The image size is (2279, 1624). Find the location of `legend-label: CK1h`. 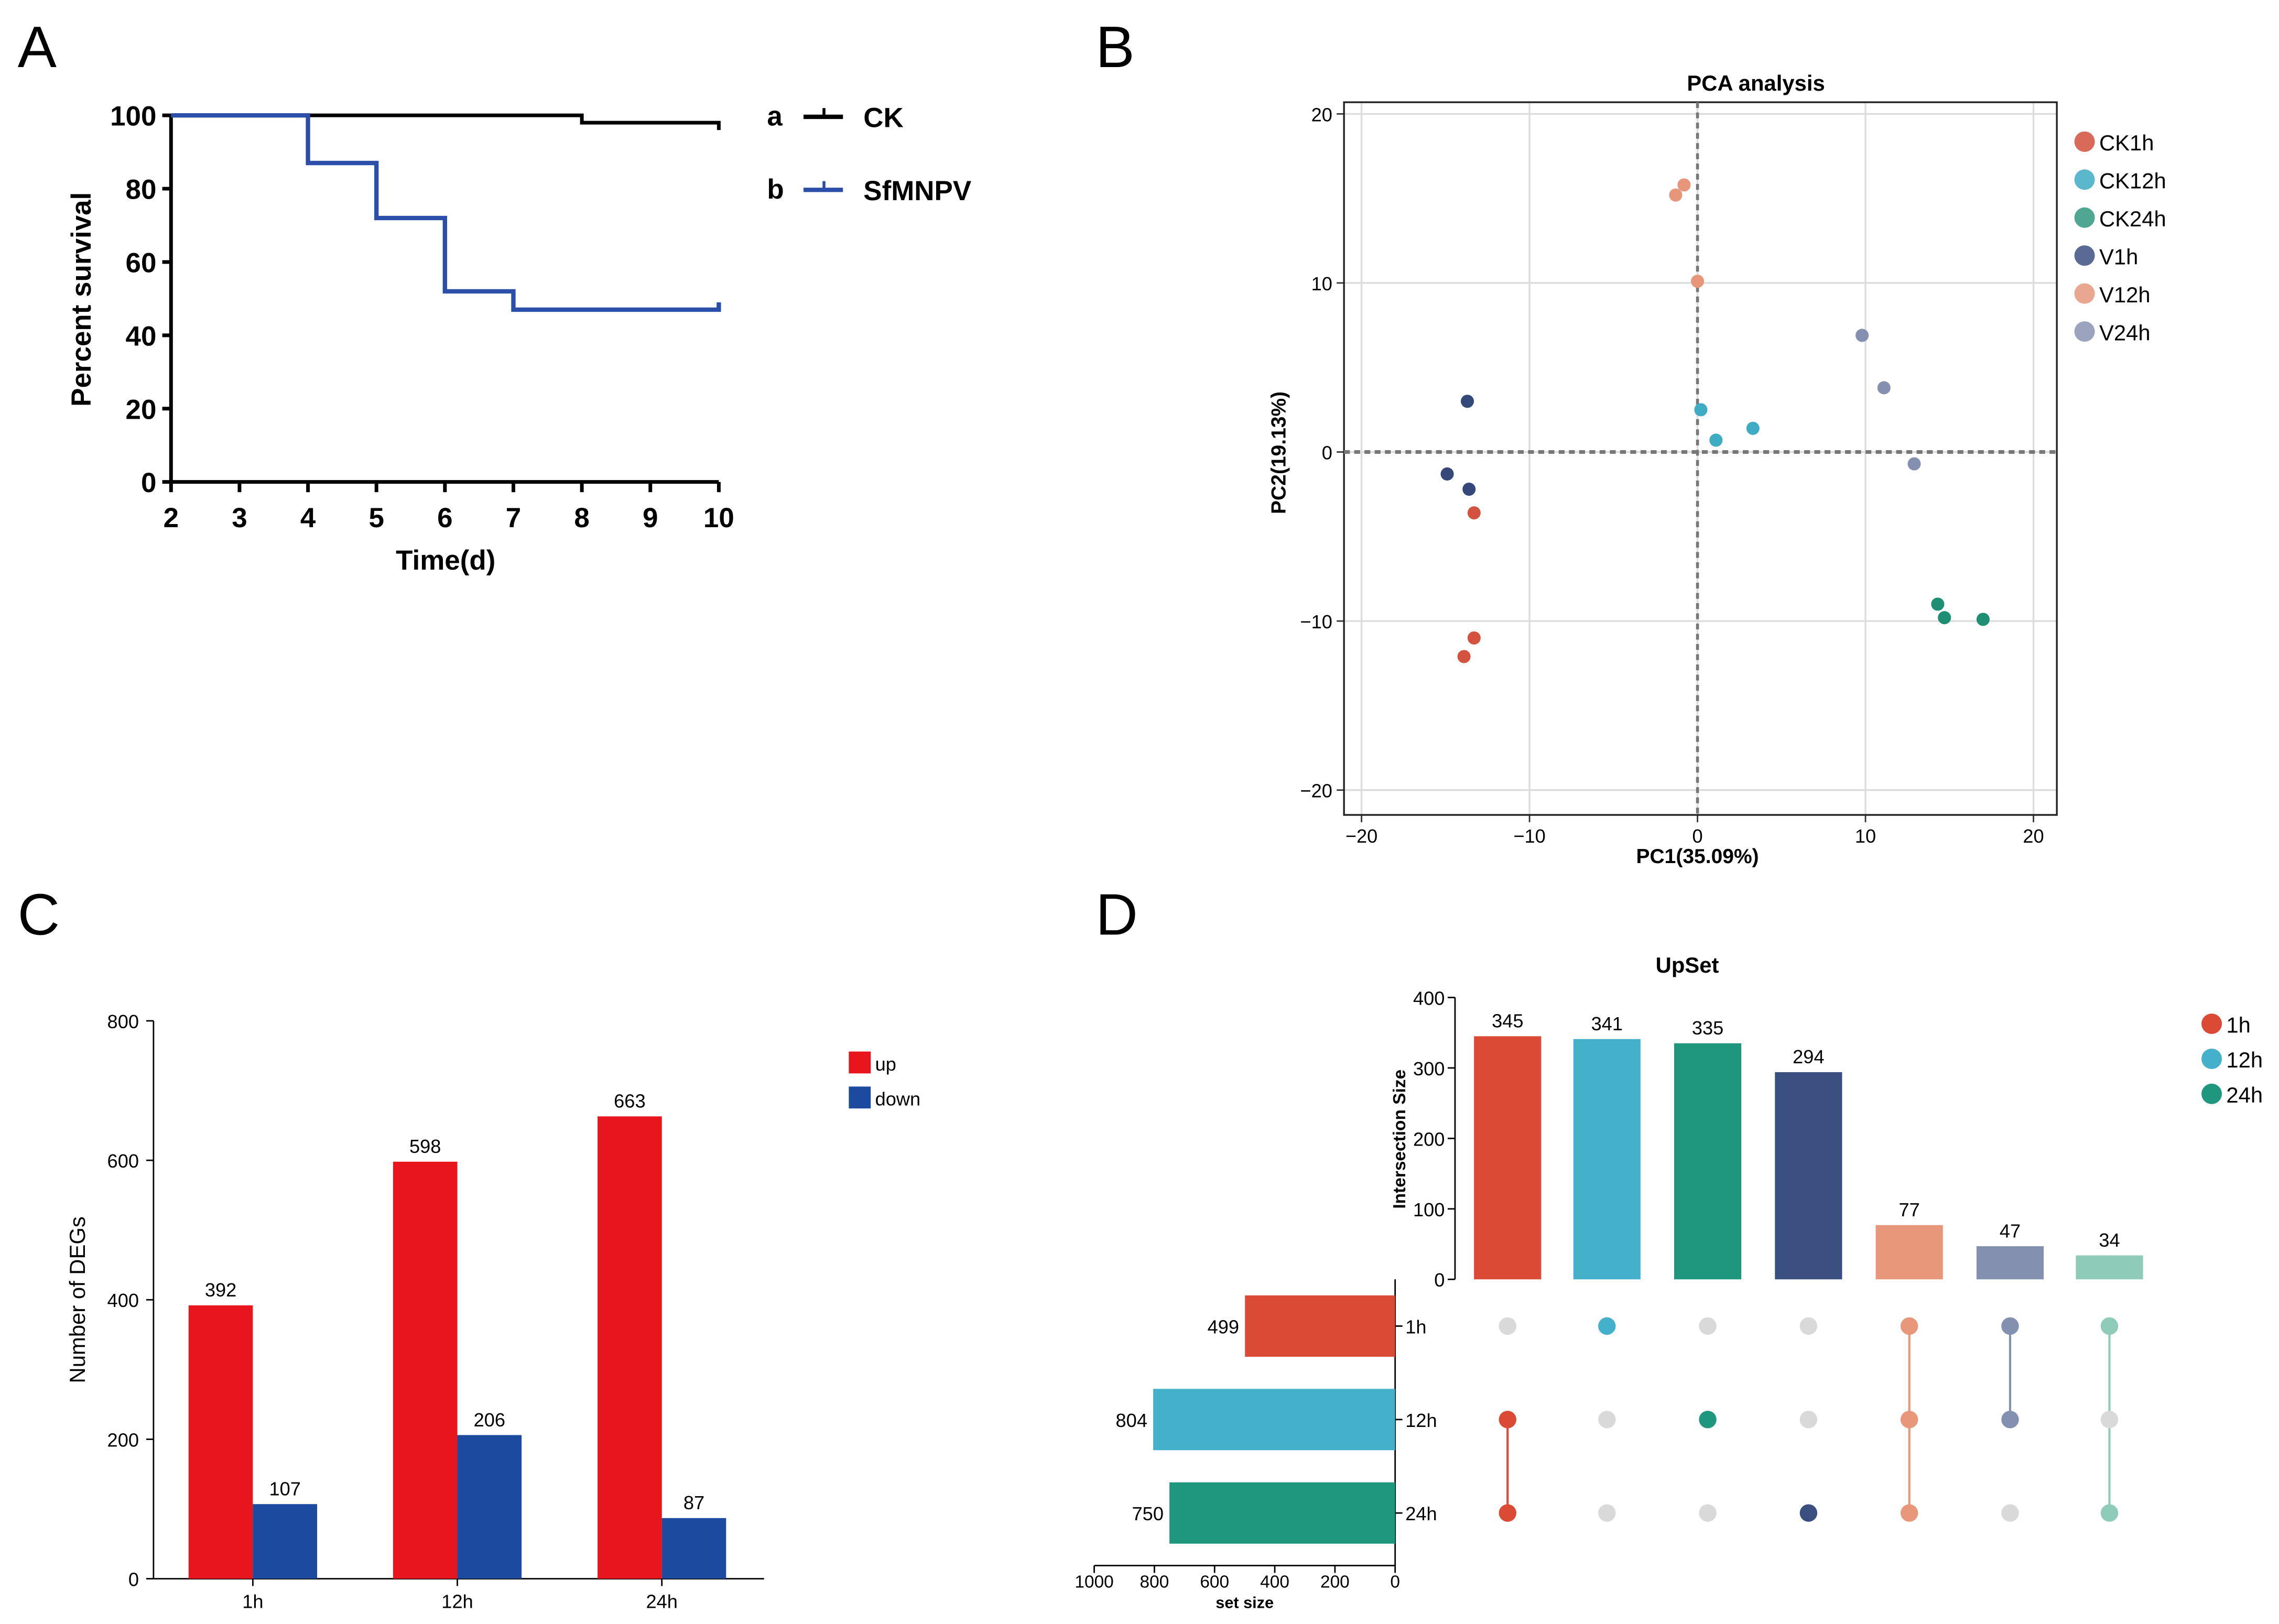

legend-label: CK1h is located at coordinates (2126, 142).